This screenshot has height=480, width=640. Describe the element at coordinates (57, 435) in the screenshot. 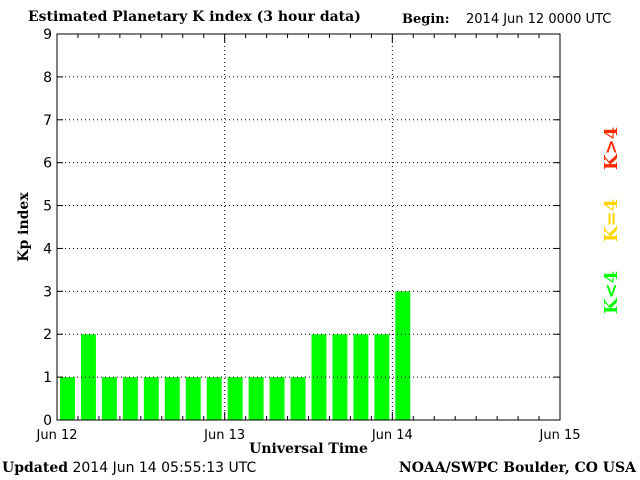

I see `x-tick-label: Jun 12` at that location.